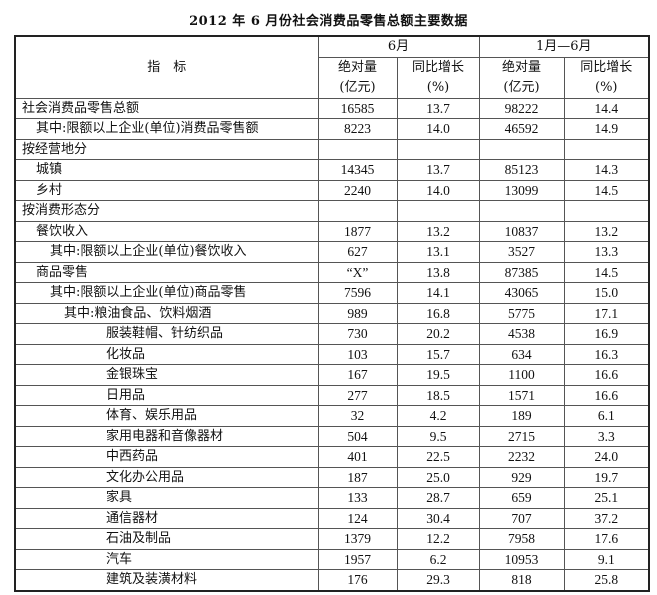 The height and width of the screenshot is (595, 657). What do you see at coordinates (606, 77) in the screenshot?
I see `header-ytd-growth: 同比增长 (%)` at bounding box center [606, 77].